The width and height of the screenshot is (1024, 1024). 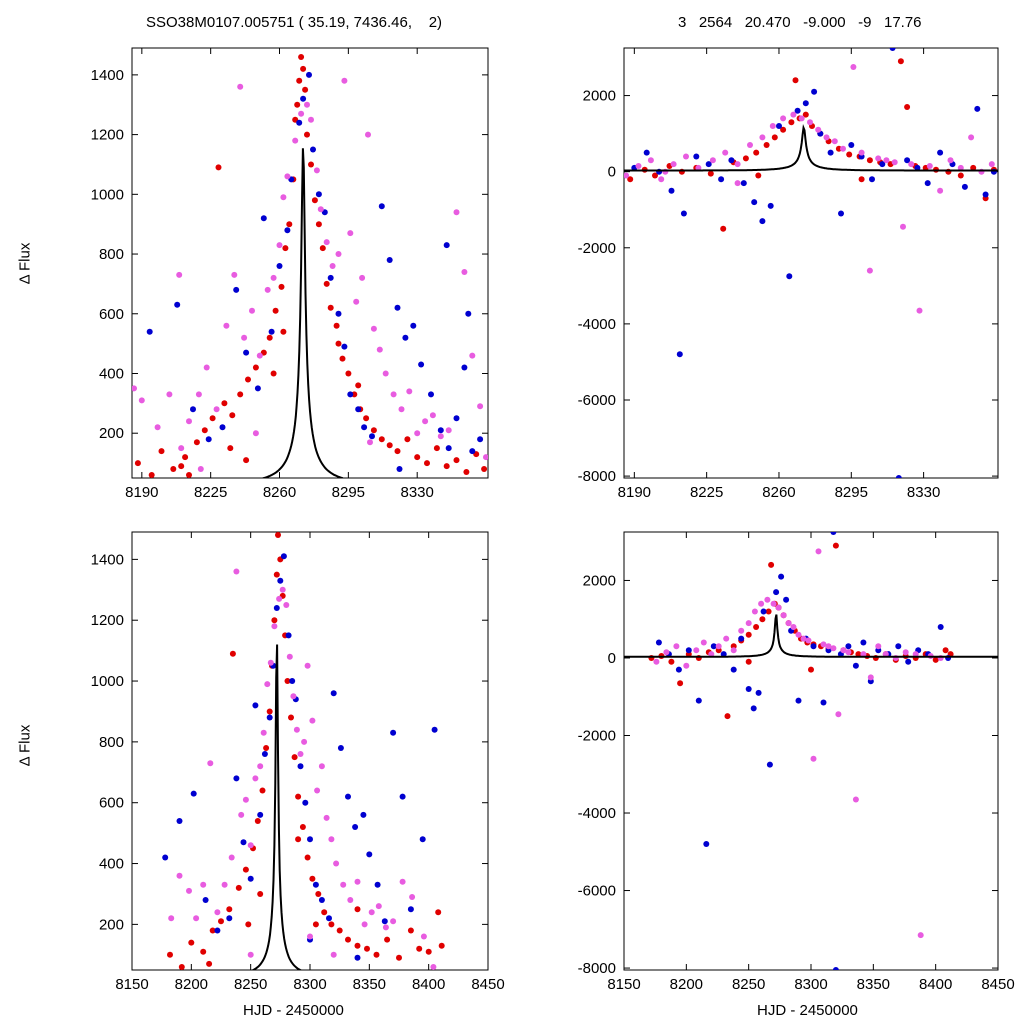 What do you see at coordinates (306, 751) in the screenshot?
I see `series-series_a` at bounding box center [306, 751].